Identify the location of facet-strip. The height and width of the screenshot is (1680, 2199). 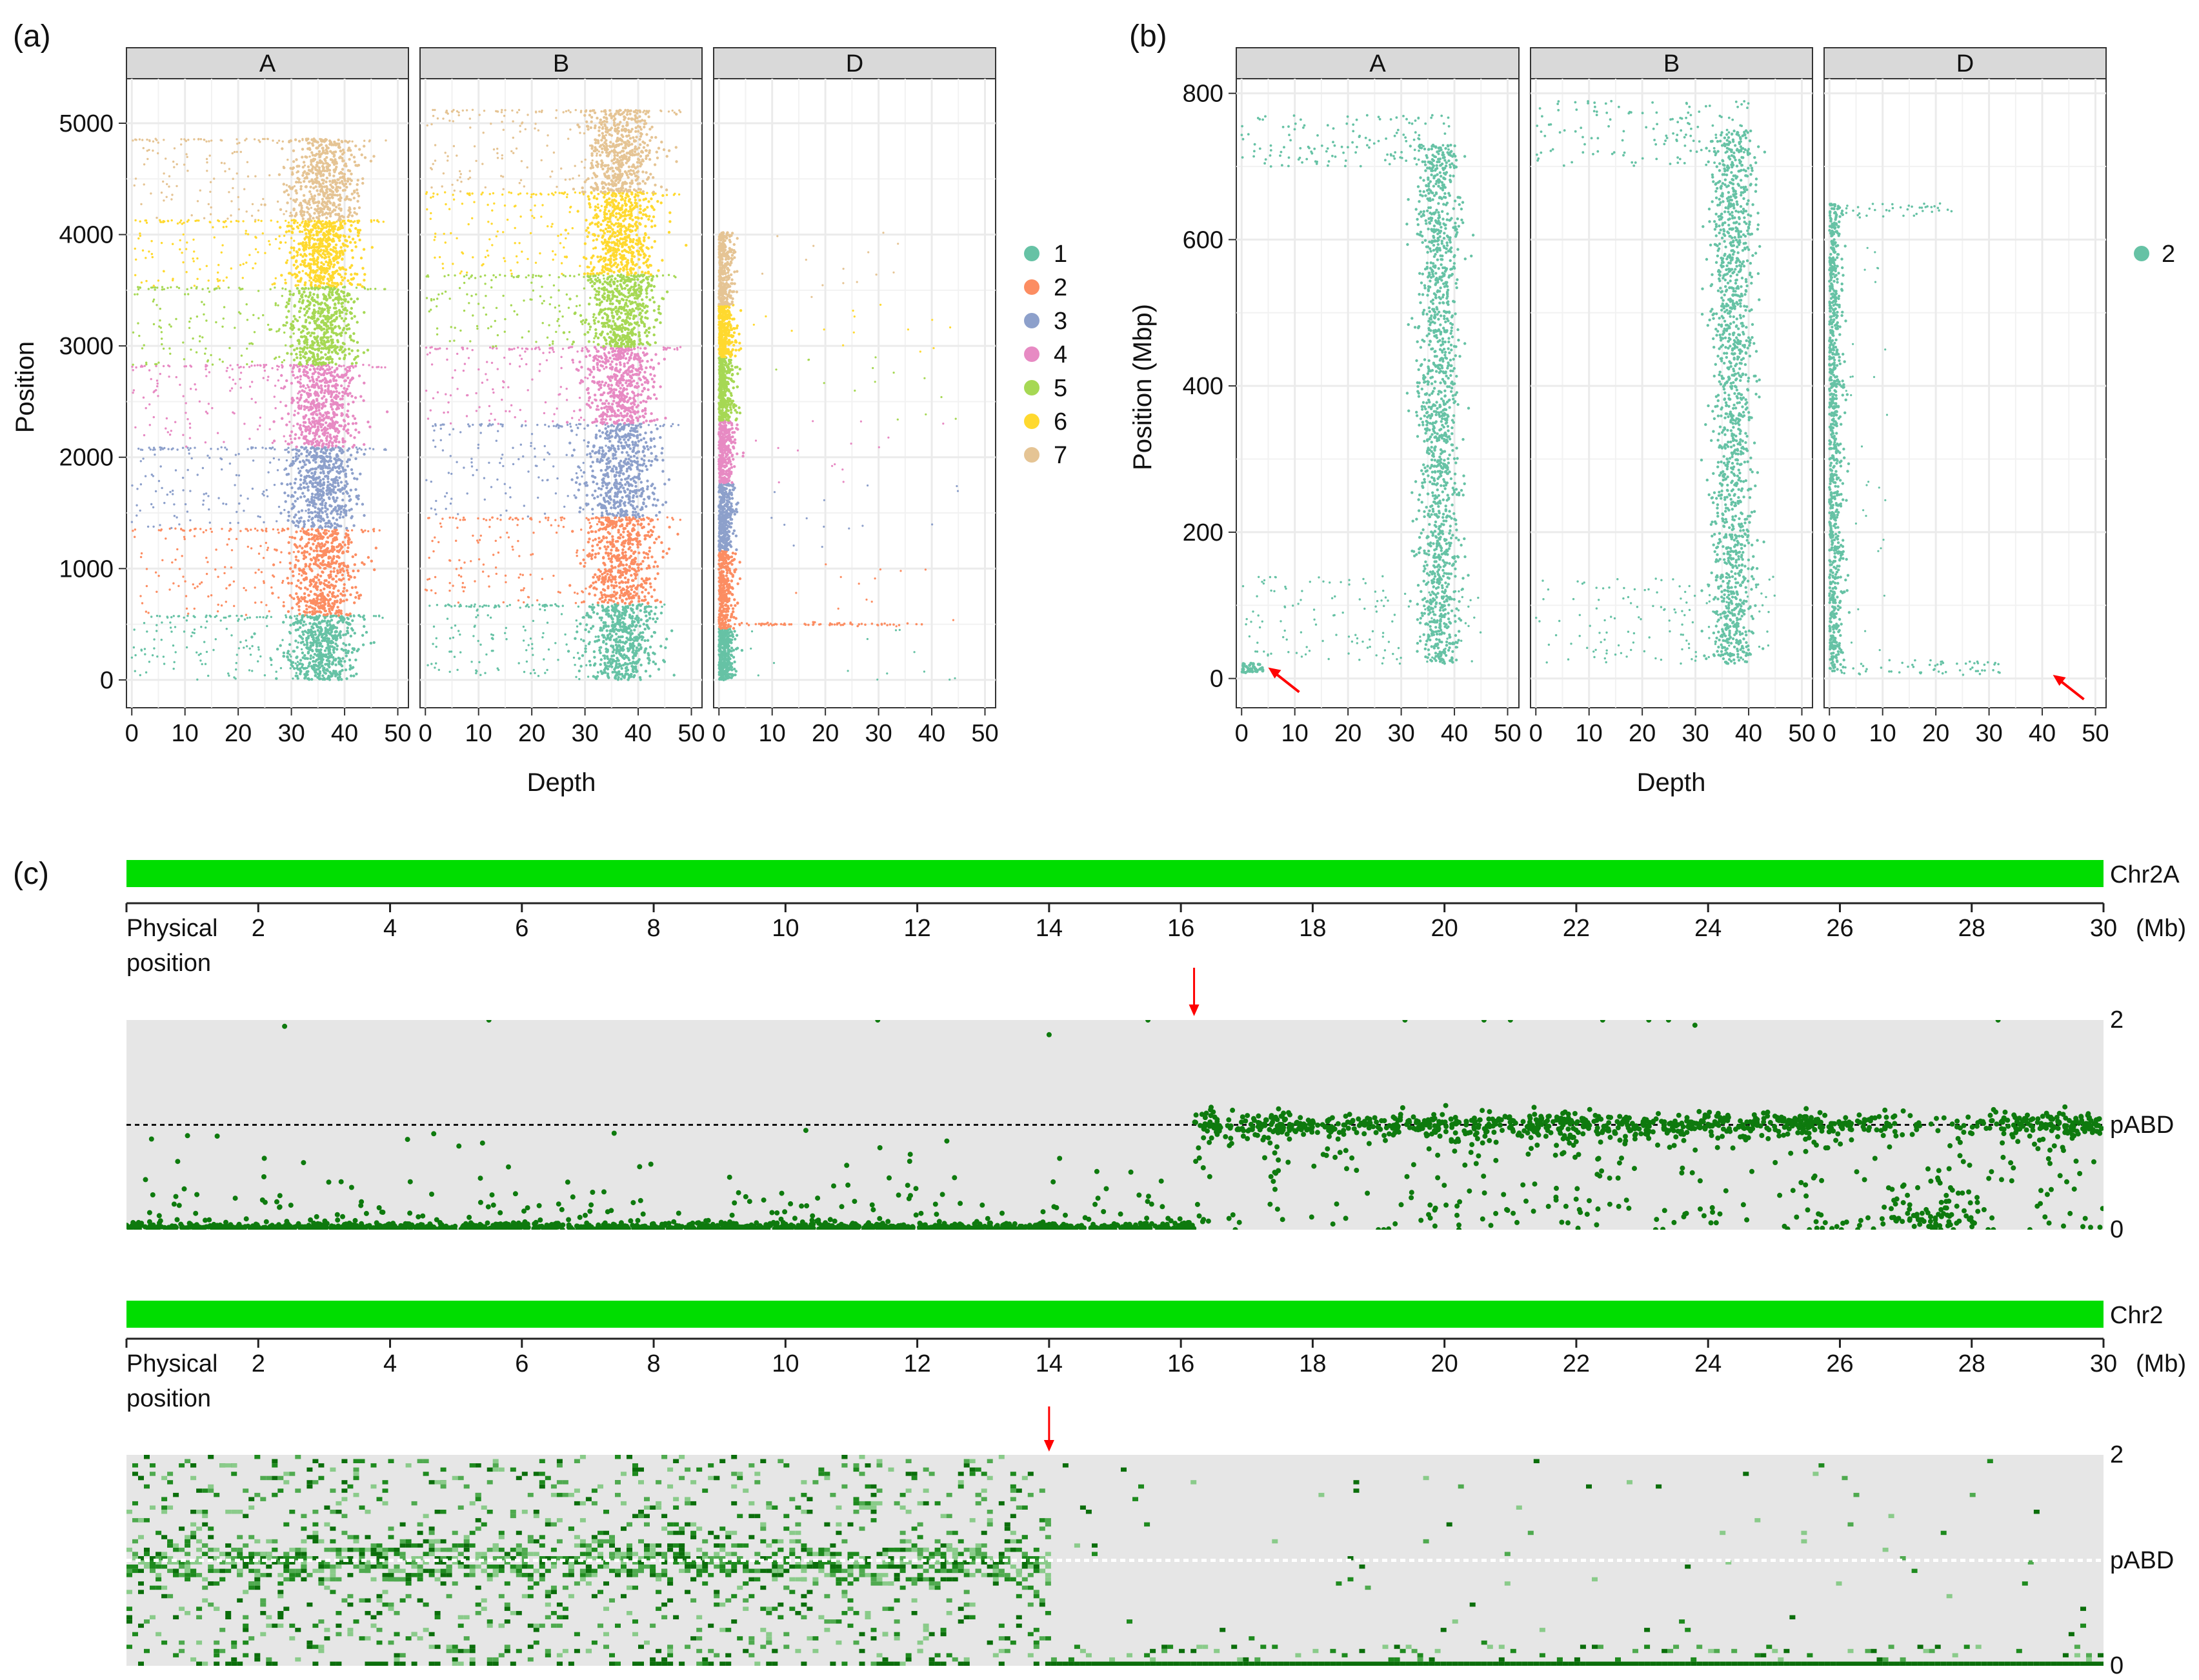
(267, 63).